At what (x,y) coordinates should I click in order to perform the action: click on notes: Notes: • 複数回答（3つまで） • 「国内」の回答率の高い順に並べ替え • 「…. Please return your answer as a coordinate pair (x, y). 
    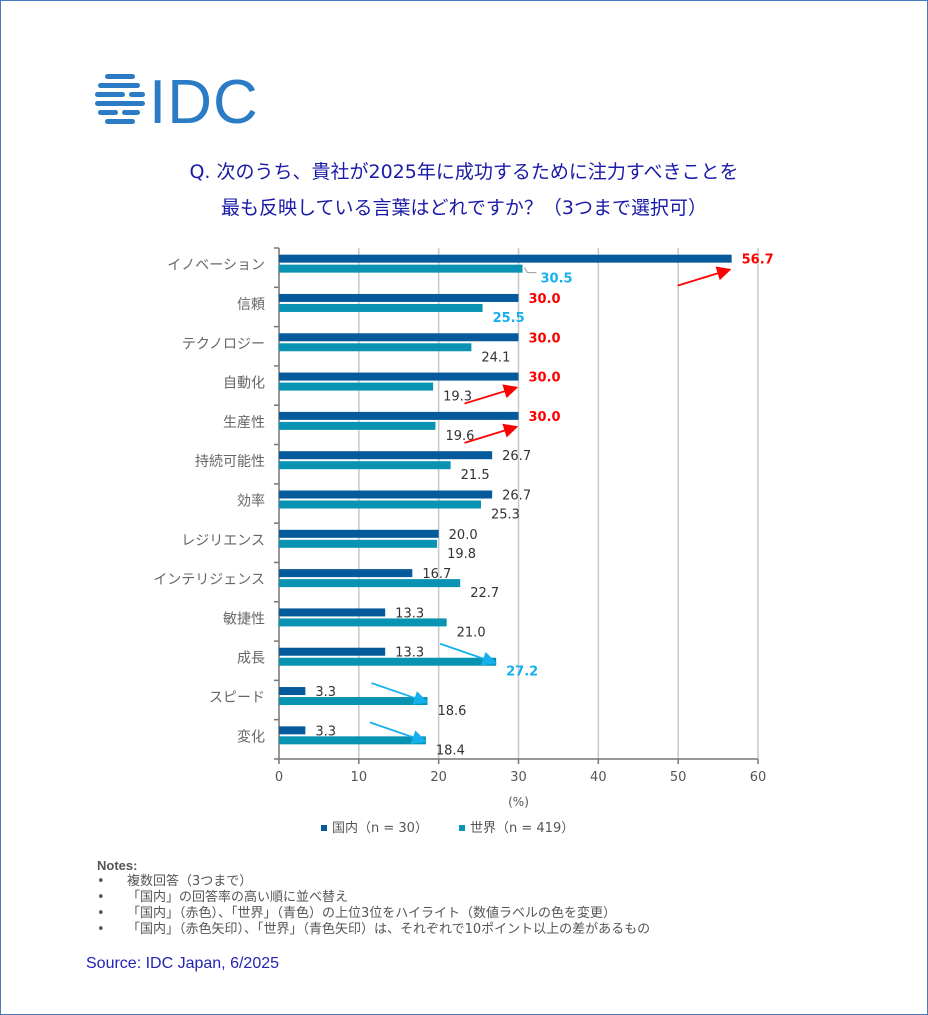
    Looking at the image, I should click on (373, 898).